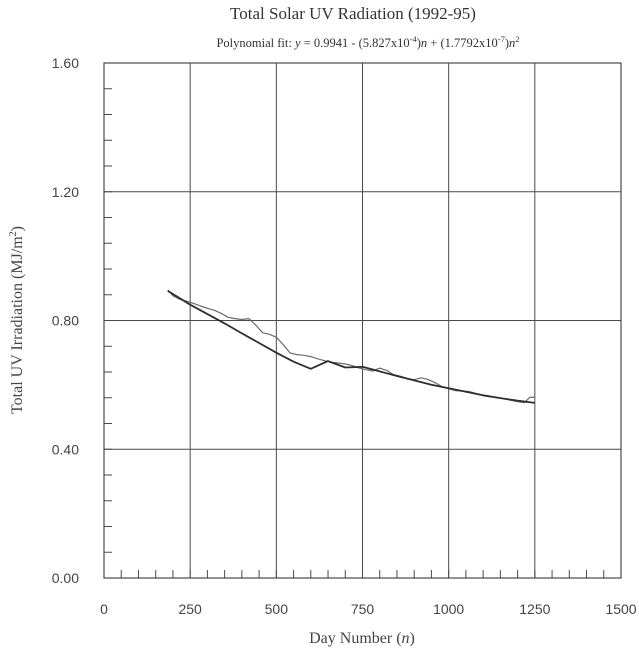  Describe the element at coordinates (406, 638) in the screenshot. I see `x-axis-label-var: n` at that location.